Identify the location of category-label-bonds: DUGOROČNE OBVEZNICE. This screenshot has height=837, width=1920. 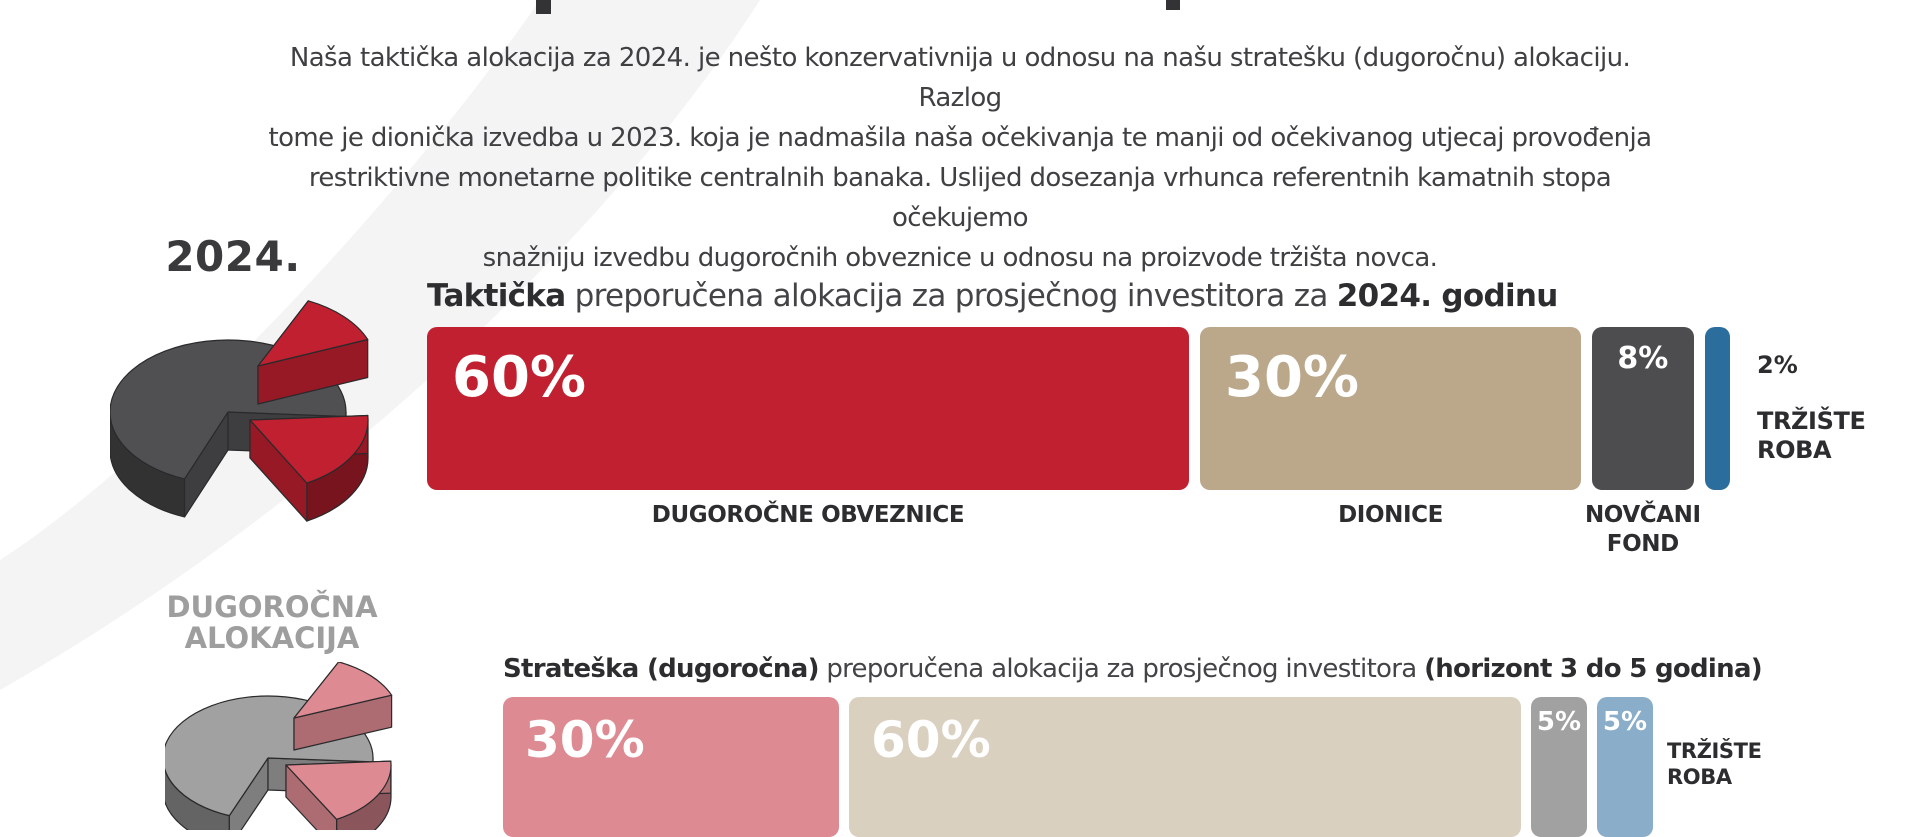
(808, 515).